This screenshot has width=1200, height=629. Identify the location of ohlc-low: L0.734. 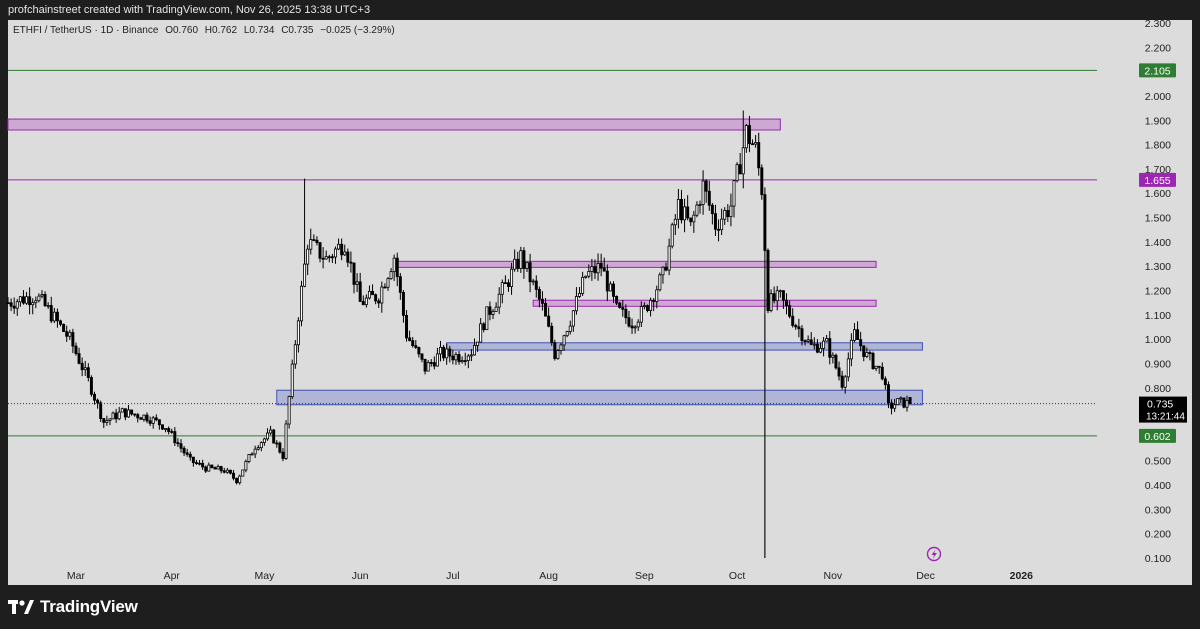
(259, 30).